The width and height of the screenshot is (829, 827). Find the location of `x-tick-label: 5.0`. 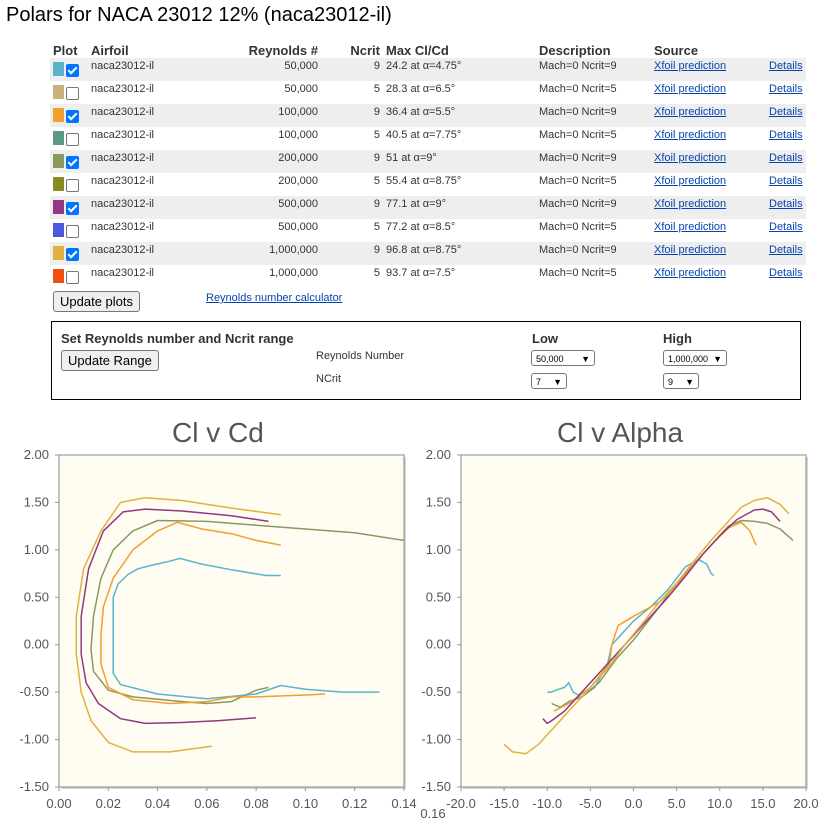

x-tick-label: 5.0 is located at coordinates (677, 803).